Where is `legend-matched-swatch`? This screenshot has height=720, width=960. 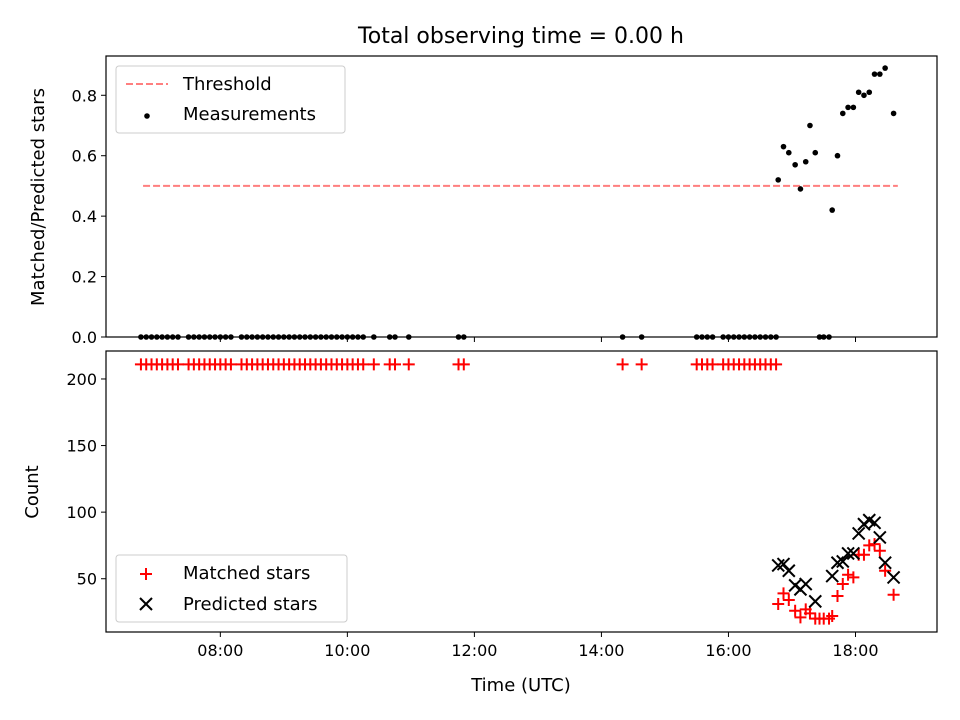 legend-matched-swatch is located at coordinates (146, 574).